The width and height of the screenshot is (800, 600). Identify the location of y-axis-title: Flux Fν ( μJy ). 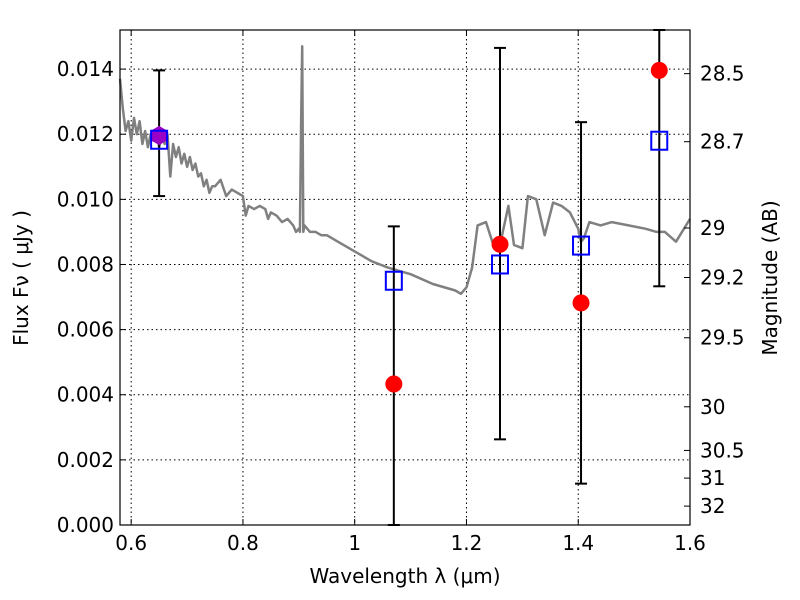
(21, 278).